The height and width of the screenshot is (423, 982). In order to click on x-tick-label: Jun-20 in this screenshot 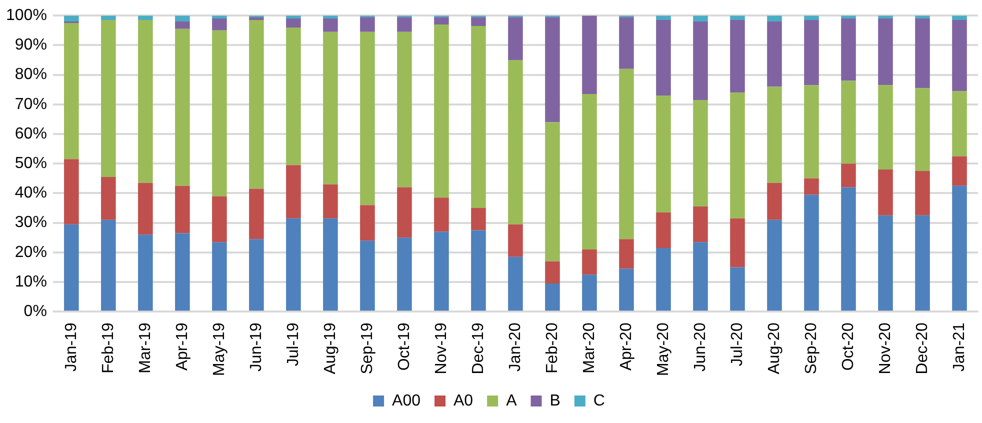, I will do `click(700, 347)`.